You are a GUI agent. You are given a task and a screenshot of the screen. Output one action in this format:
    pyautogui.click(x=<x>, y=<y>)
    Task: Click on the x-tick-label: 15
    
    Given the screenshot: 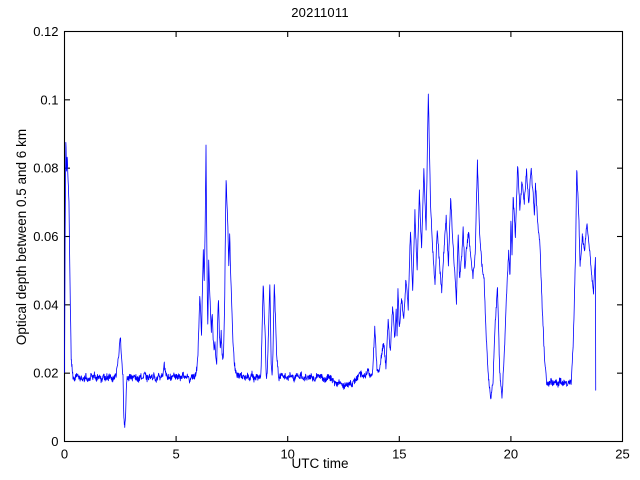 What is the action you would take?
    pyautogui.click(x=399, y=454)
    